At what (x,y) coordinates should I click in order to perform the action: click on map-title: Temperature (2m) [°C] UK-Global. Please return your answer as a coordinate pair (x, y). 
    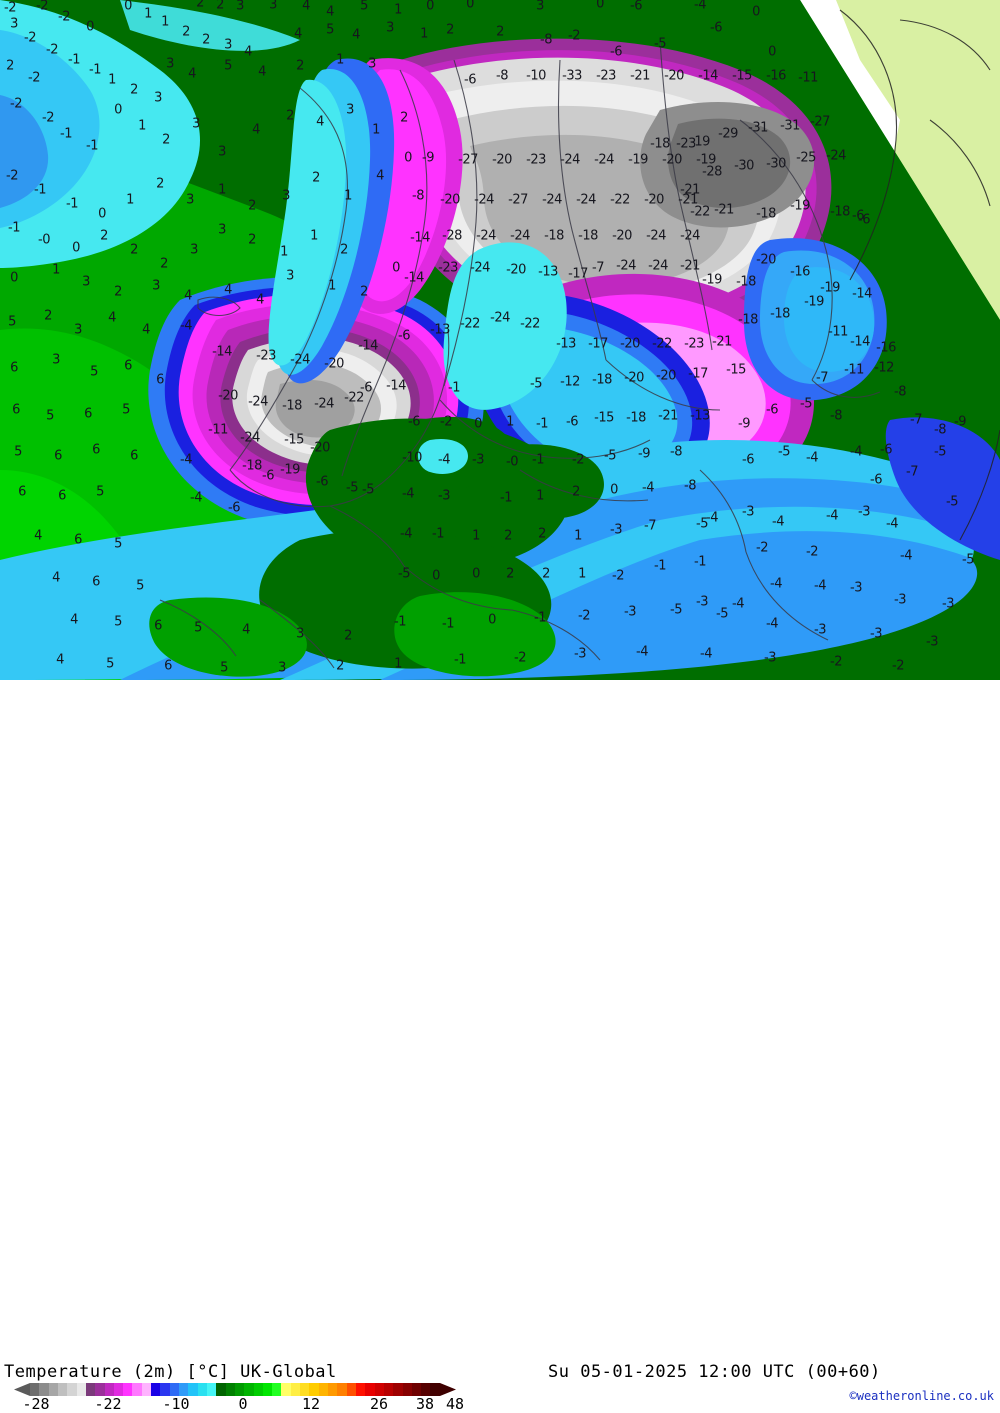
    Looking at the image, I should click on (170, 1372).